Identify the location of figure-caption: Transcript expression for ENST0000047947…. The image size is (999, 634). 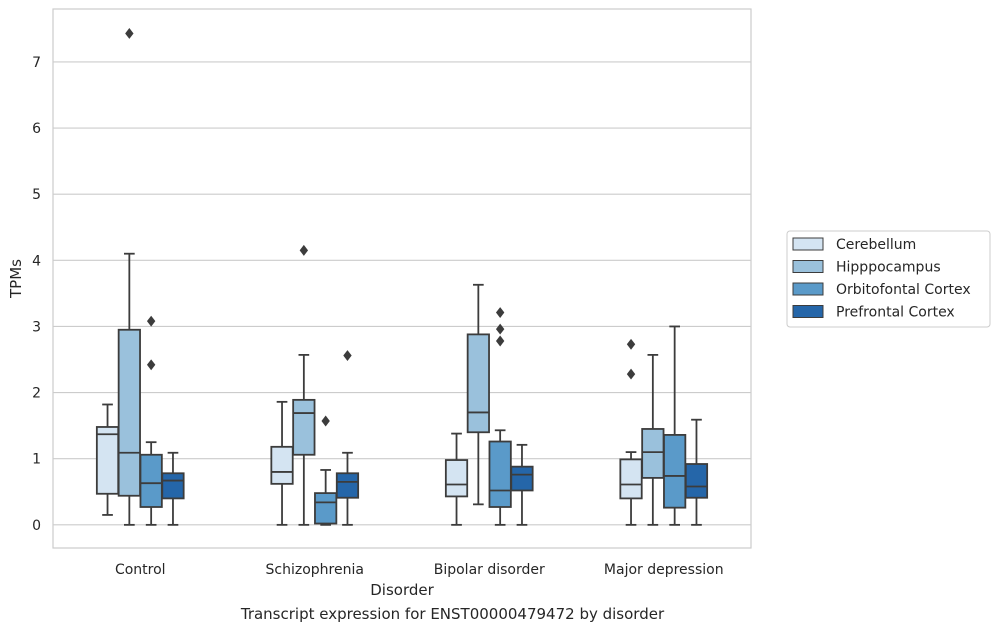
(452, 614).